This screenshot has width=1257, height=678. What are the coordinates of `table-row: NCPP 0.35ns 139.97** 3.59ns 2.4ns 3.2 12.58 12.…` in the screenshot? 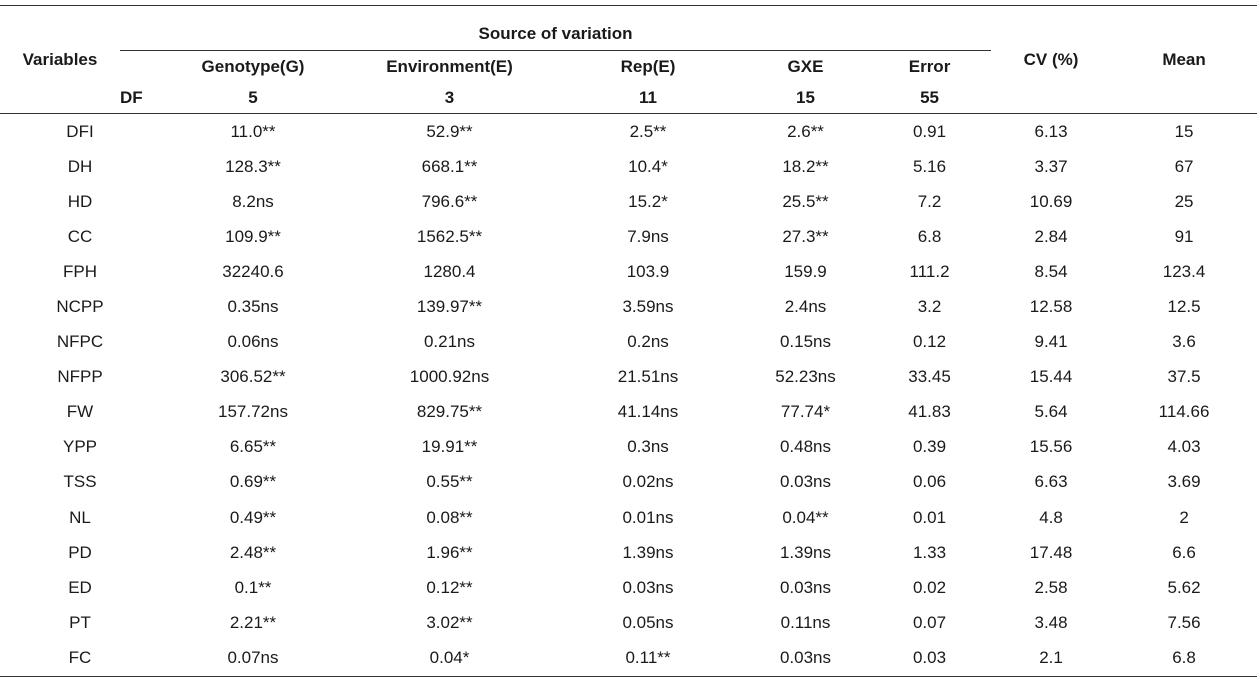 It's located at (628, 306).